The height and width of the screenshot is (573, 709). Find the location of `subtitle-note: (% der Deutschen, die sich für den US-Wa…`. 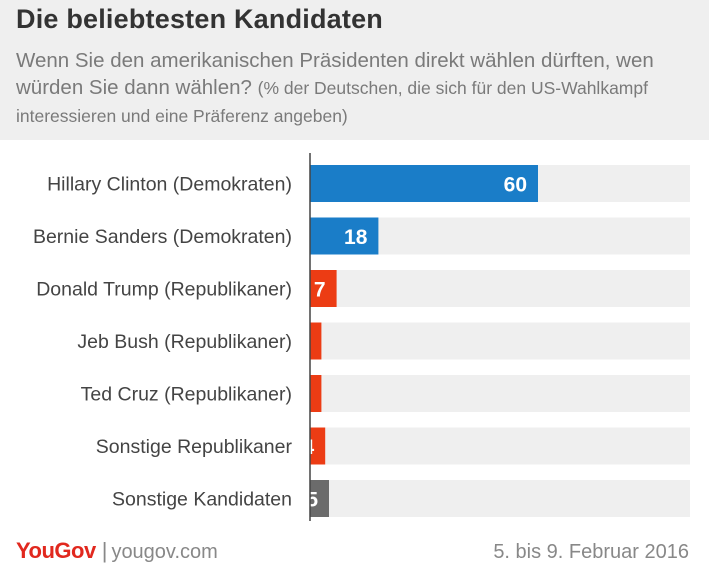

subtitle-note: (% der Deutschen, die sich für den US-Wa… is located at coordinates (332, 102).